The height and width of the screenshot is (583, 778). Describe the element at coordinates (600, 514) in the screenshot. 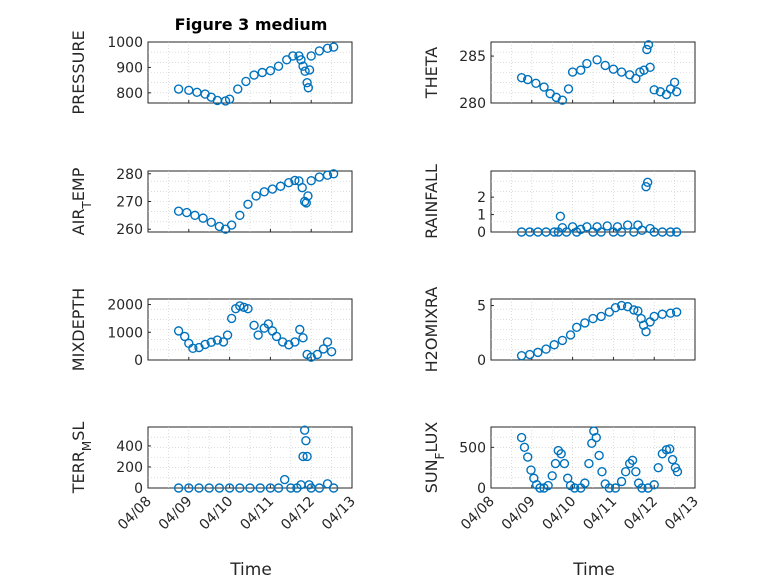

I see `x-tick-label: 04/11` at that location.